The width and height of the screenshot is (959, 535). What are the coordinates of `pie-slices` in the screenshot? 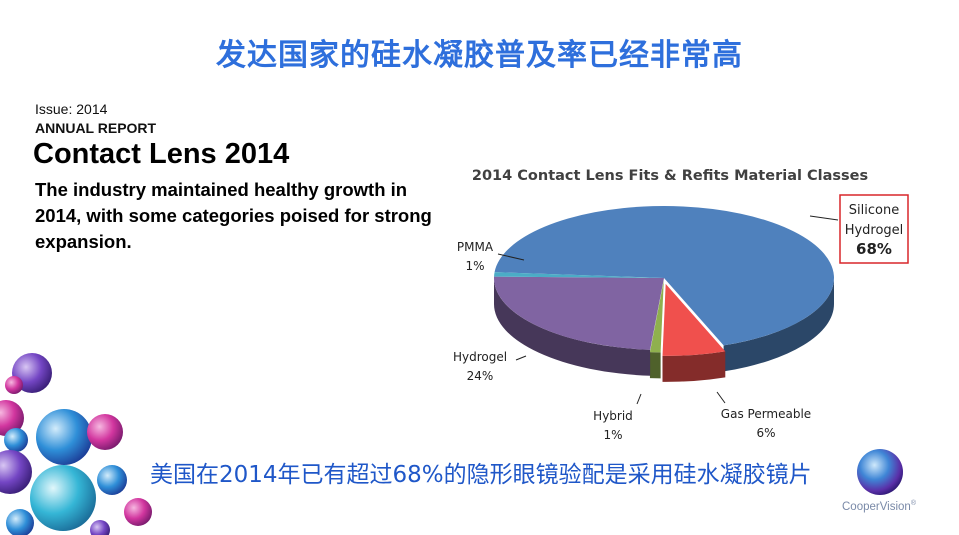 It's located at (663, 293).